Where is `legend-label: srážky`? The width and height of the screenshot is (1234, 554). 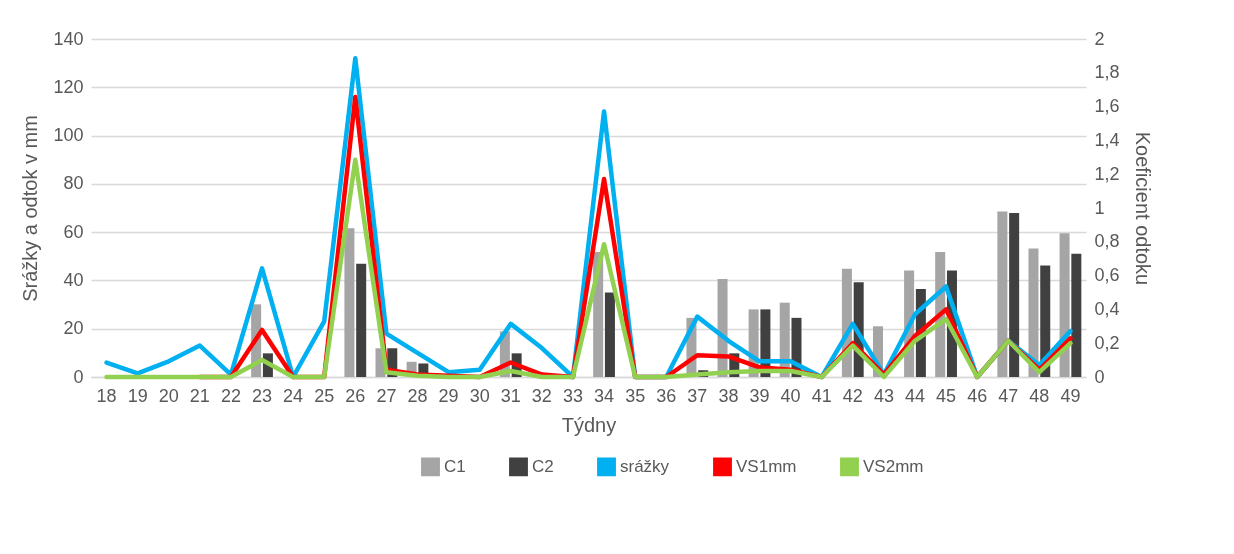 legend-label: srážky is located at coordinates (645, 466).